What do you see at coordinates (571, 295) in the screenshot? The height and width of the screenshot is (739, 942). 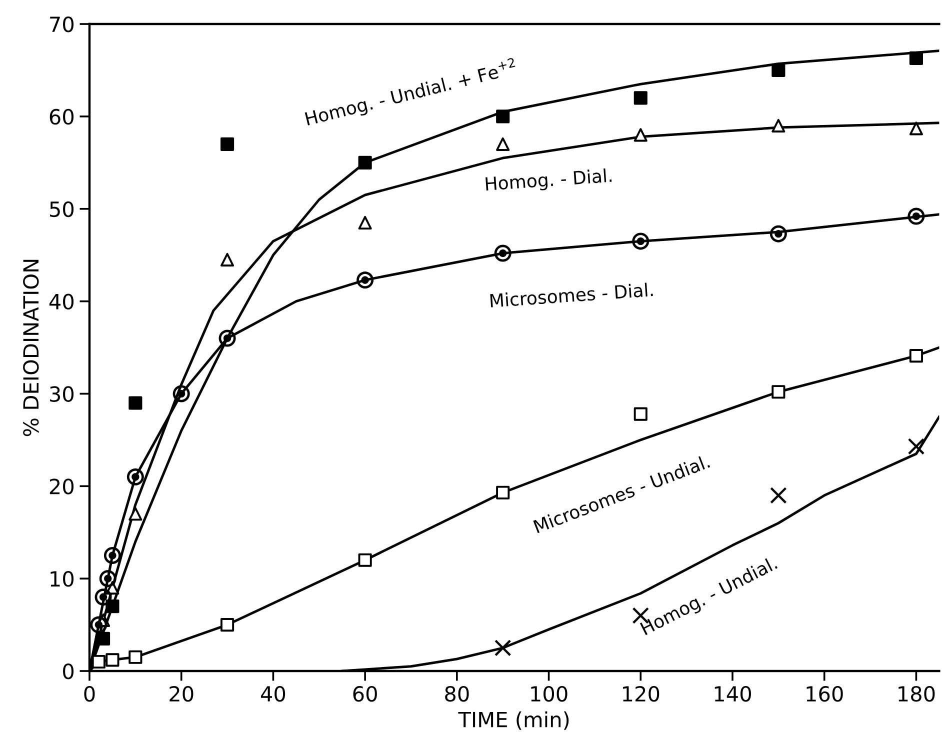 I see `series-label: Microsomes - Dial.` at bounding box center [571, 295].